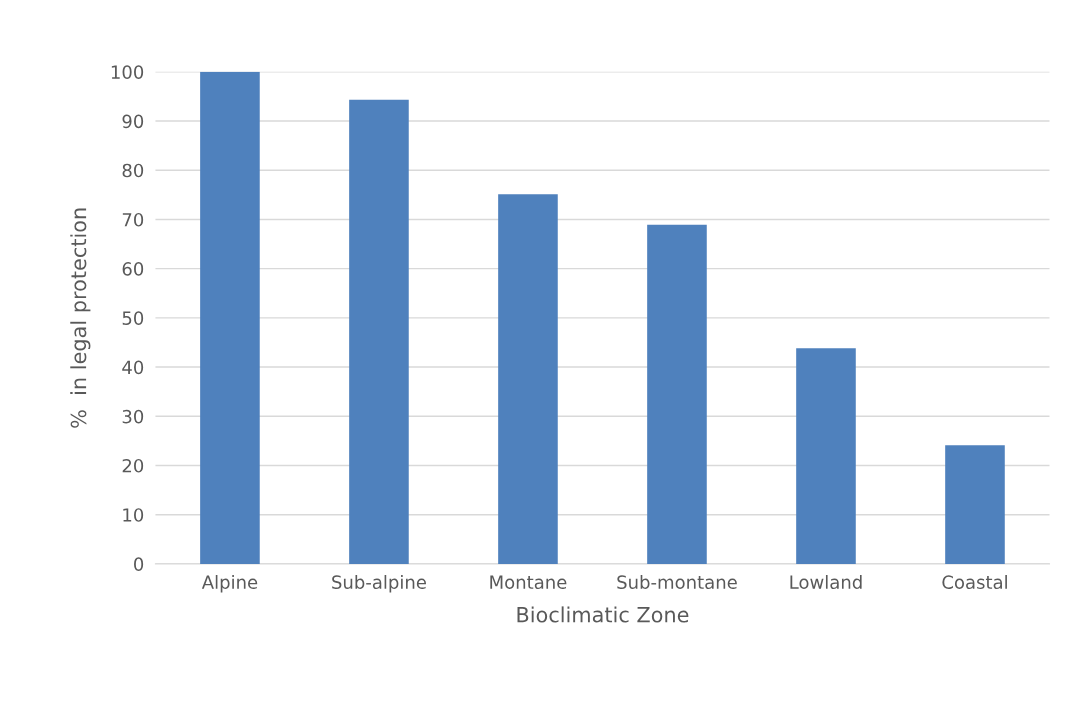 This screenshot has height=704, width=1072. What do you see at coordinates (379, 584) in the screenshot?
I see `x-tick-label: Sub-alpine` at bounding box center [379, 584].